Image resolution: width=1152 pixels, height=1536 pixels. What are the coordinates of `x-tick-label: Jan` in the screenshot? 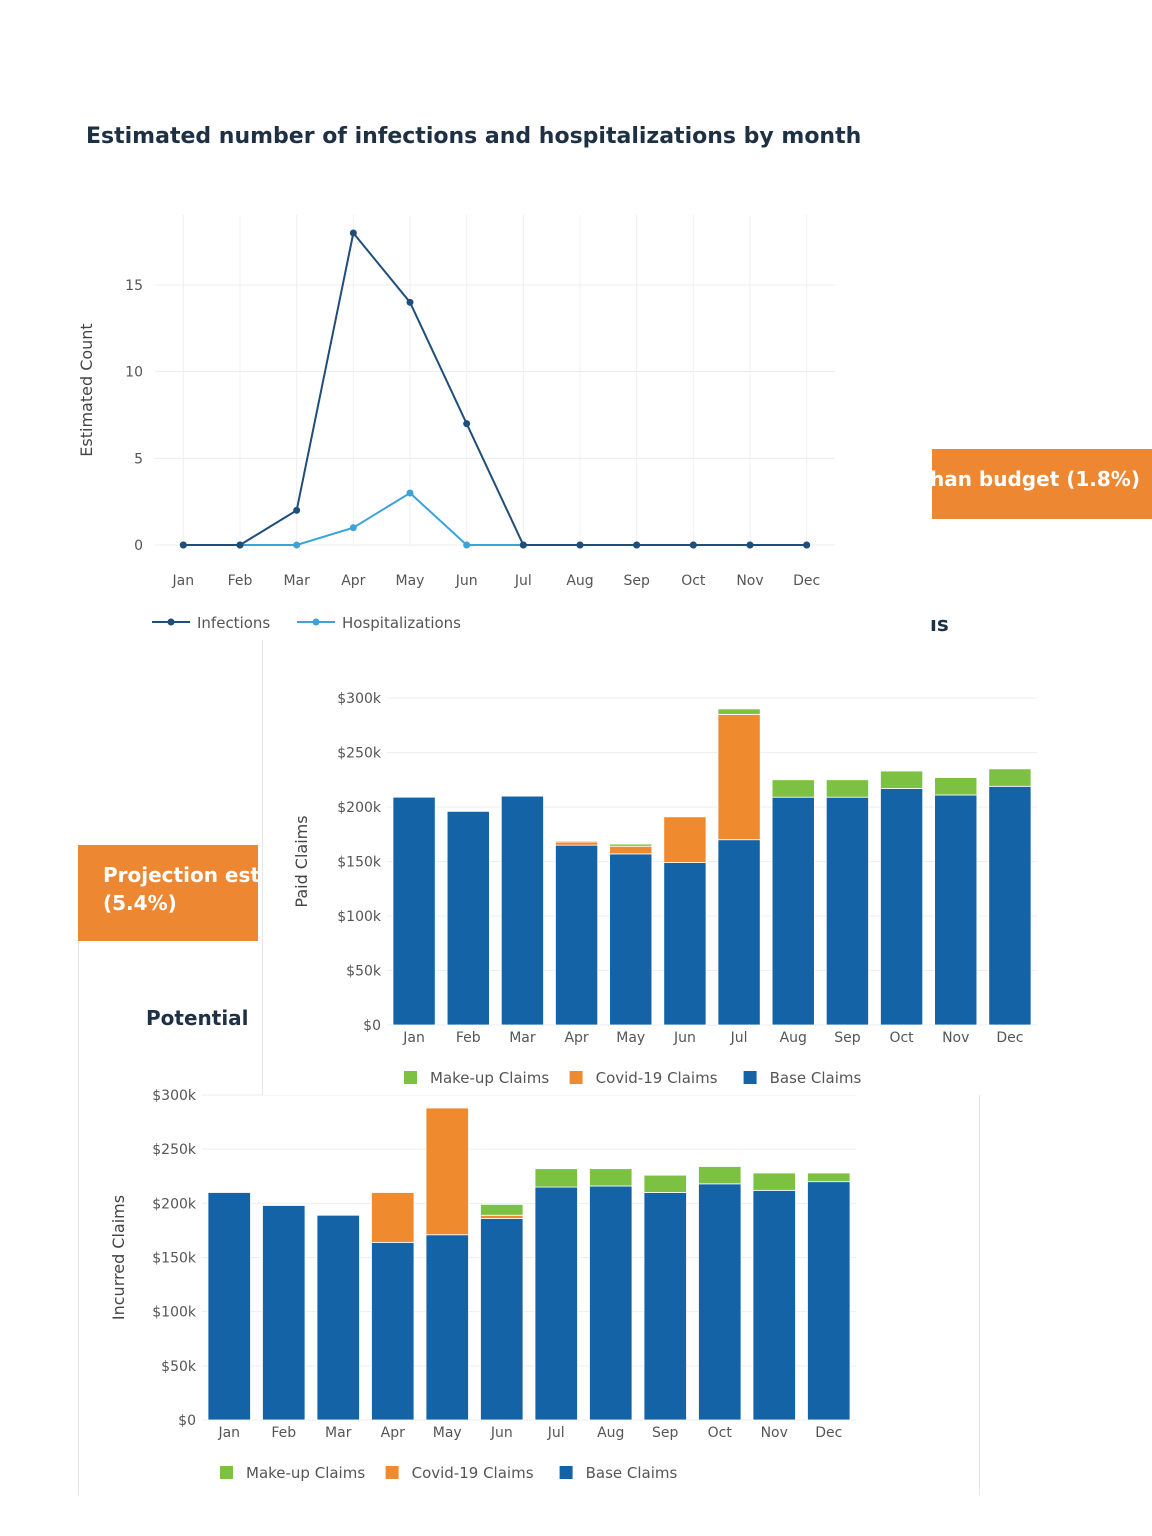 It's located at (228, 1433).